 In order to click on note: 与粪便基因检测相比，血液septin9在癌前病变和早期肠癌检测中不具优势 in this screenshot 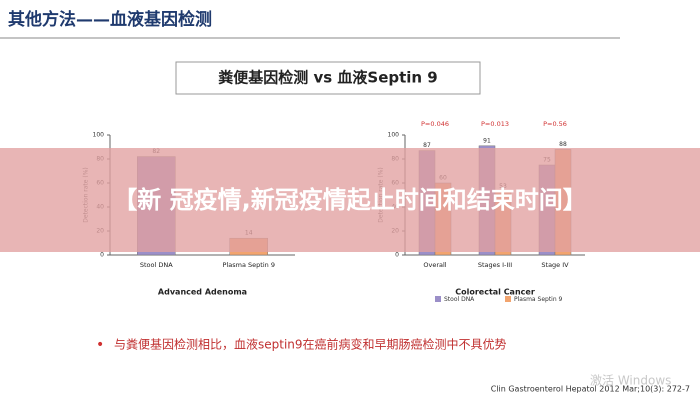, I will do `click(310, 344)`.